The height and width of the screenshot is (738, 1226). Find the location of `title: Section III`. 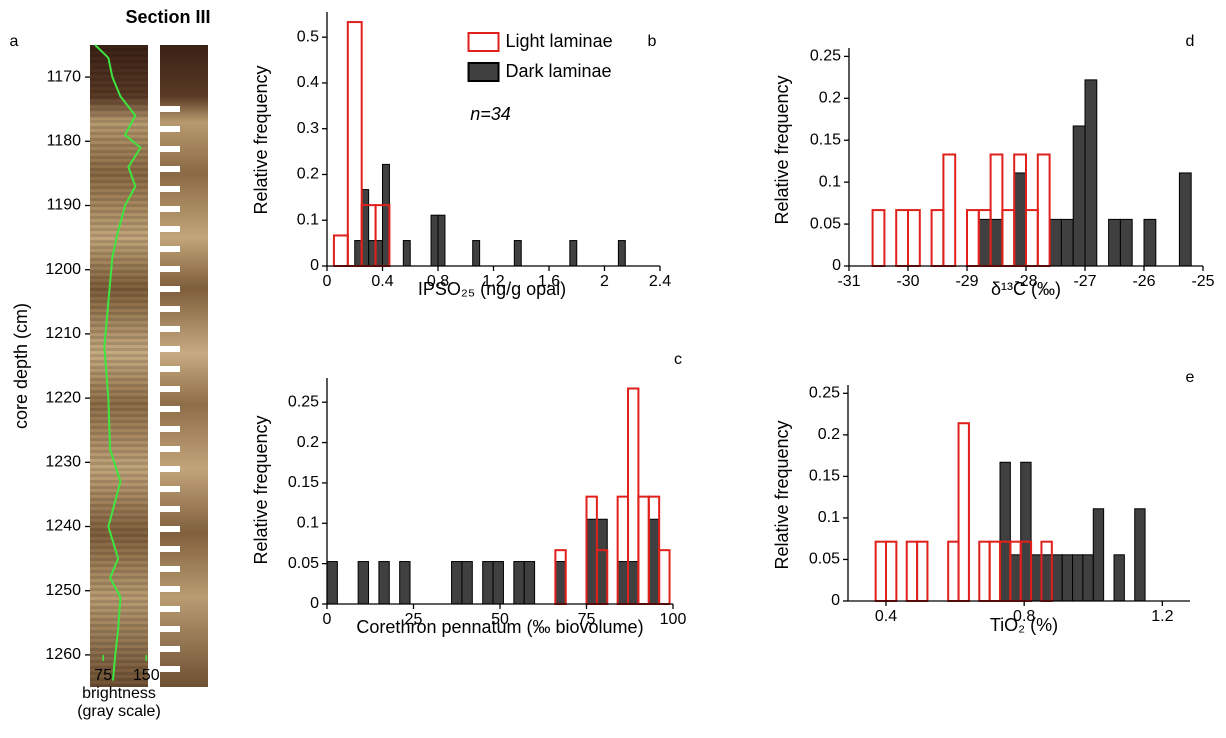

title: Section III is located at coordinates (167, 17).